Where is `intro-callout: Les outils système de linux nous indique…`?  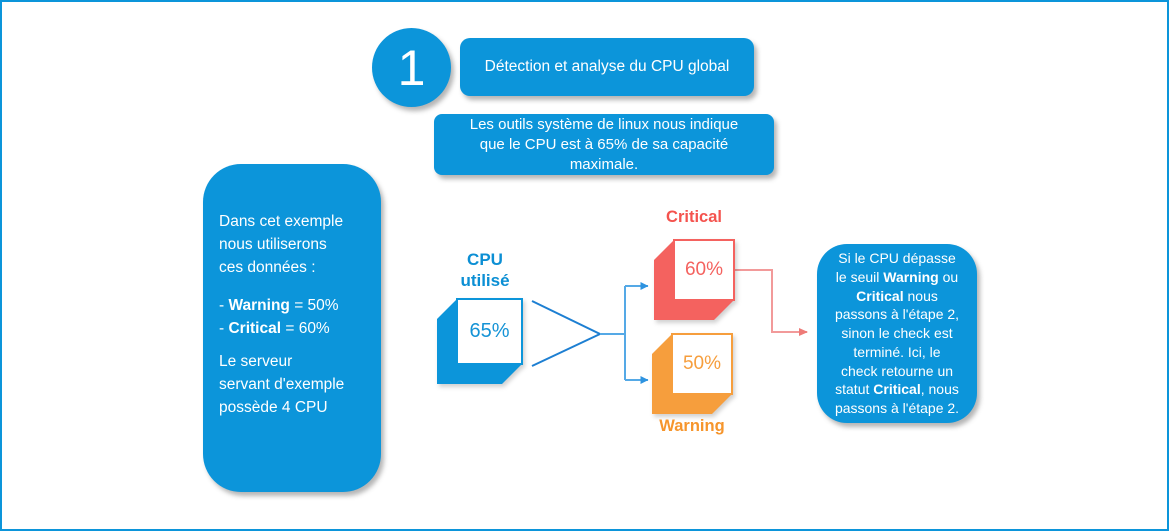 intro-callout: Les outils système de linux nous indique… is located at coordinates (604, 144).